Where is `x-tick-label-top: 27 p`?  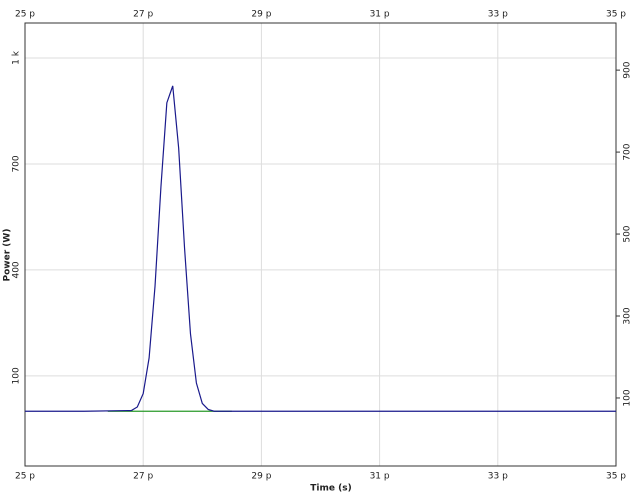 x-tick-label-top: 27 p is located at coordinates (143, 15).